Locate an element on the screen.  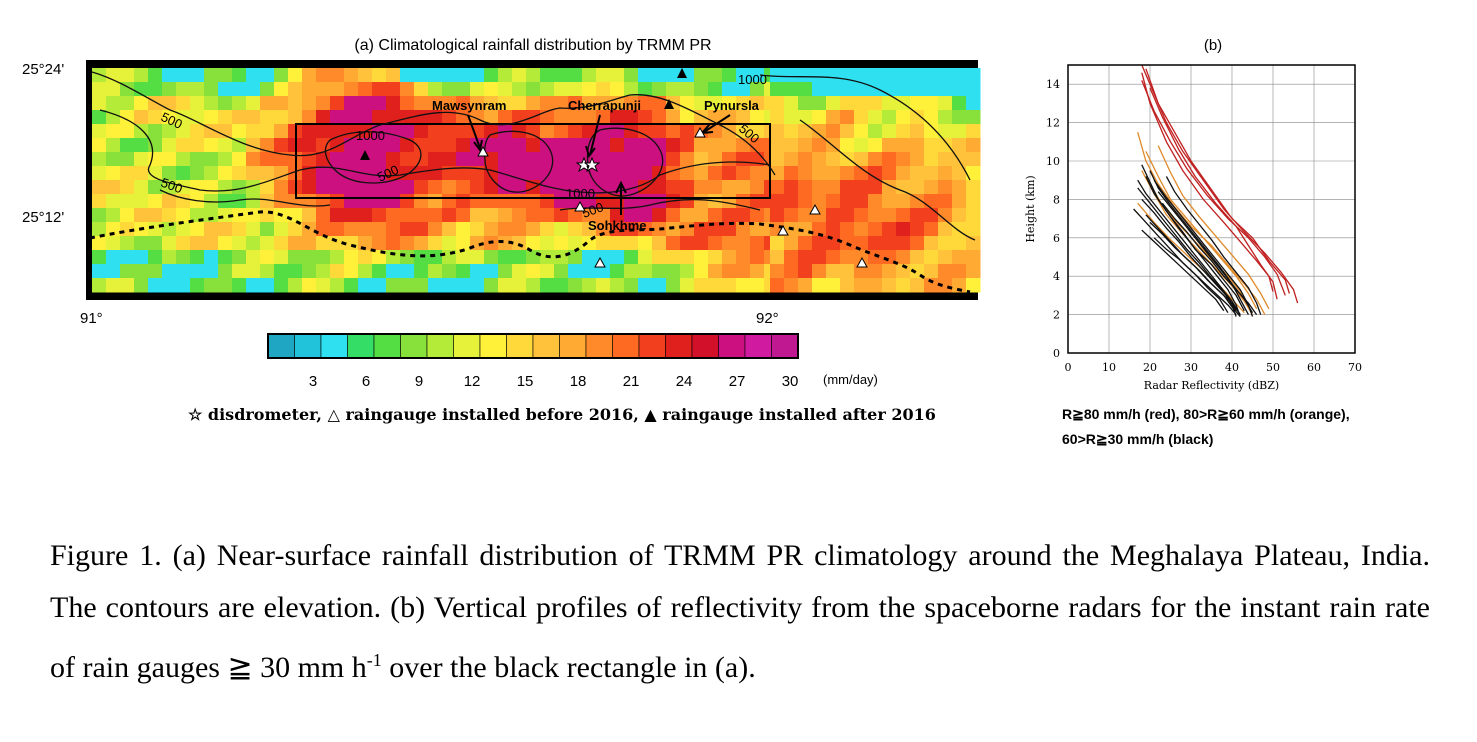
colorbar-tick-label: 27 is located at coordinates (737, 381).